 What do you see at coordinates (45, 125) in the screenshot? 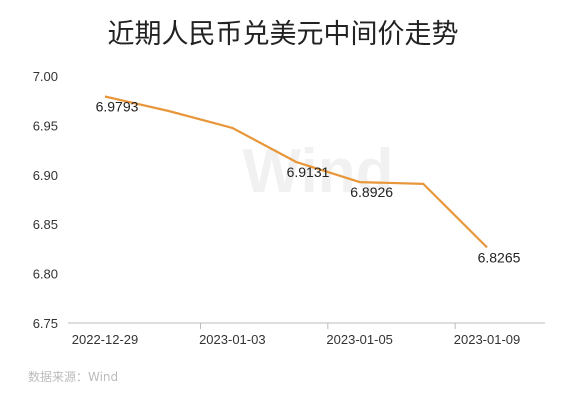
I see `y-tick-label: 6.95` at bounding box center [45, 125].